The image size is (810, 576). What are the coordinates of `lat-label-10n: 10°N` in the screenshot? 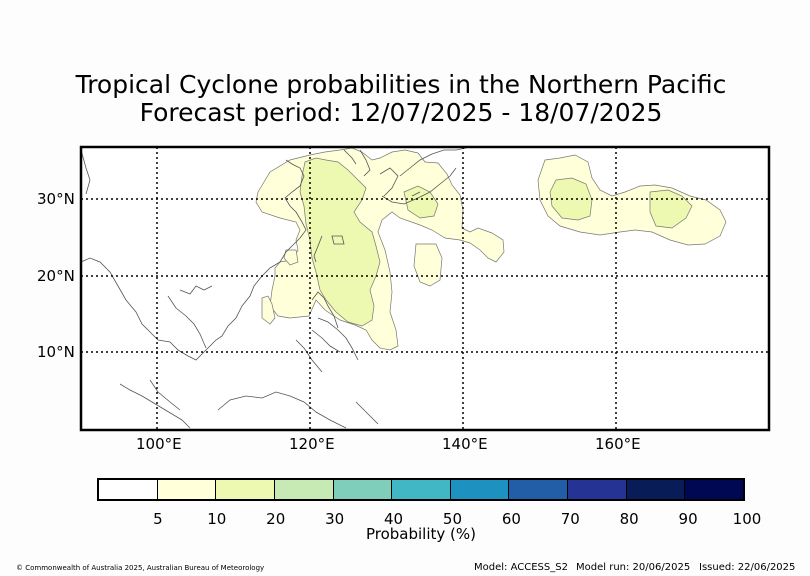 It's located at (56, 352).